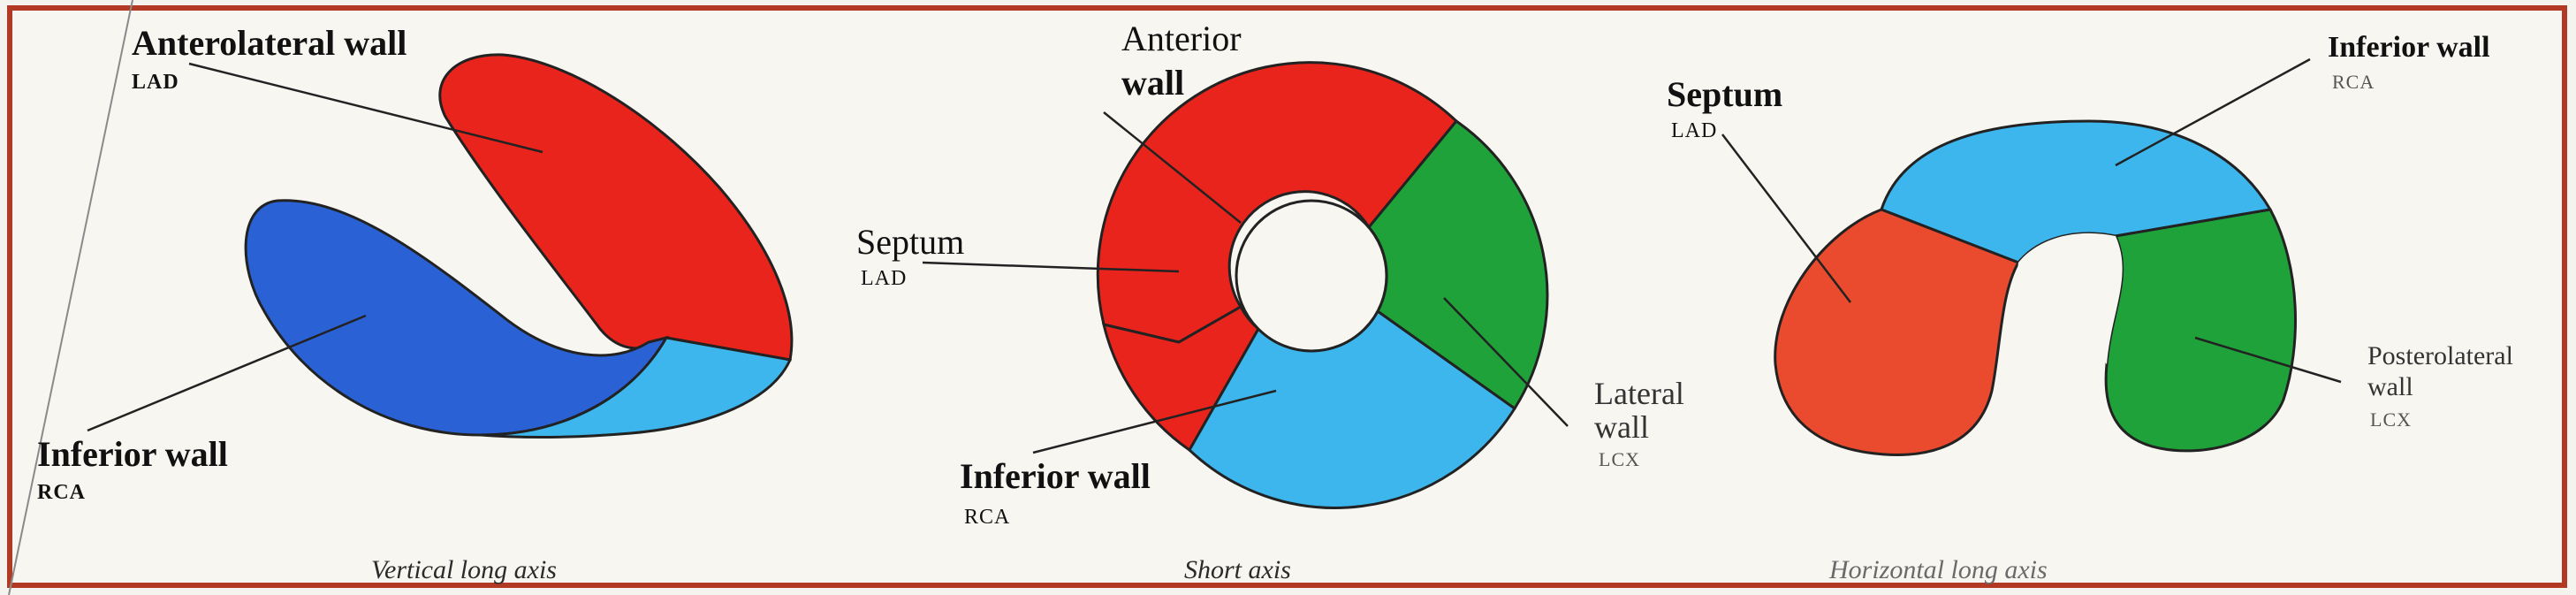 Image resolution: width=2576 pixels, height=595 pixels. Describe the element at coordinates (2391, 419) in the screenshot. I see `label-posterolateral-artery: LCX` at that location.